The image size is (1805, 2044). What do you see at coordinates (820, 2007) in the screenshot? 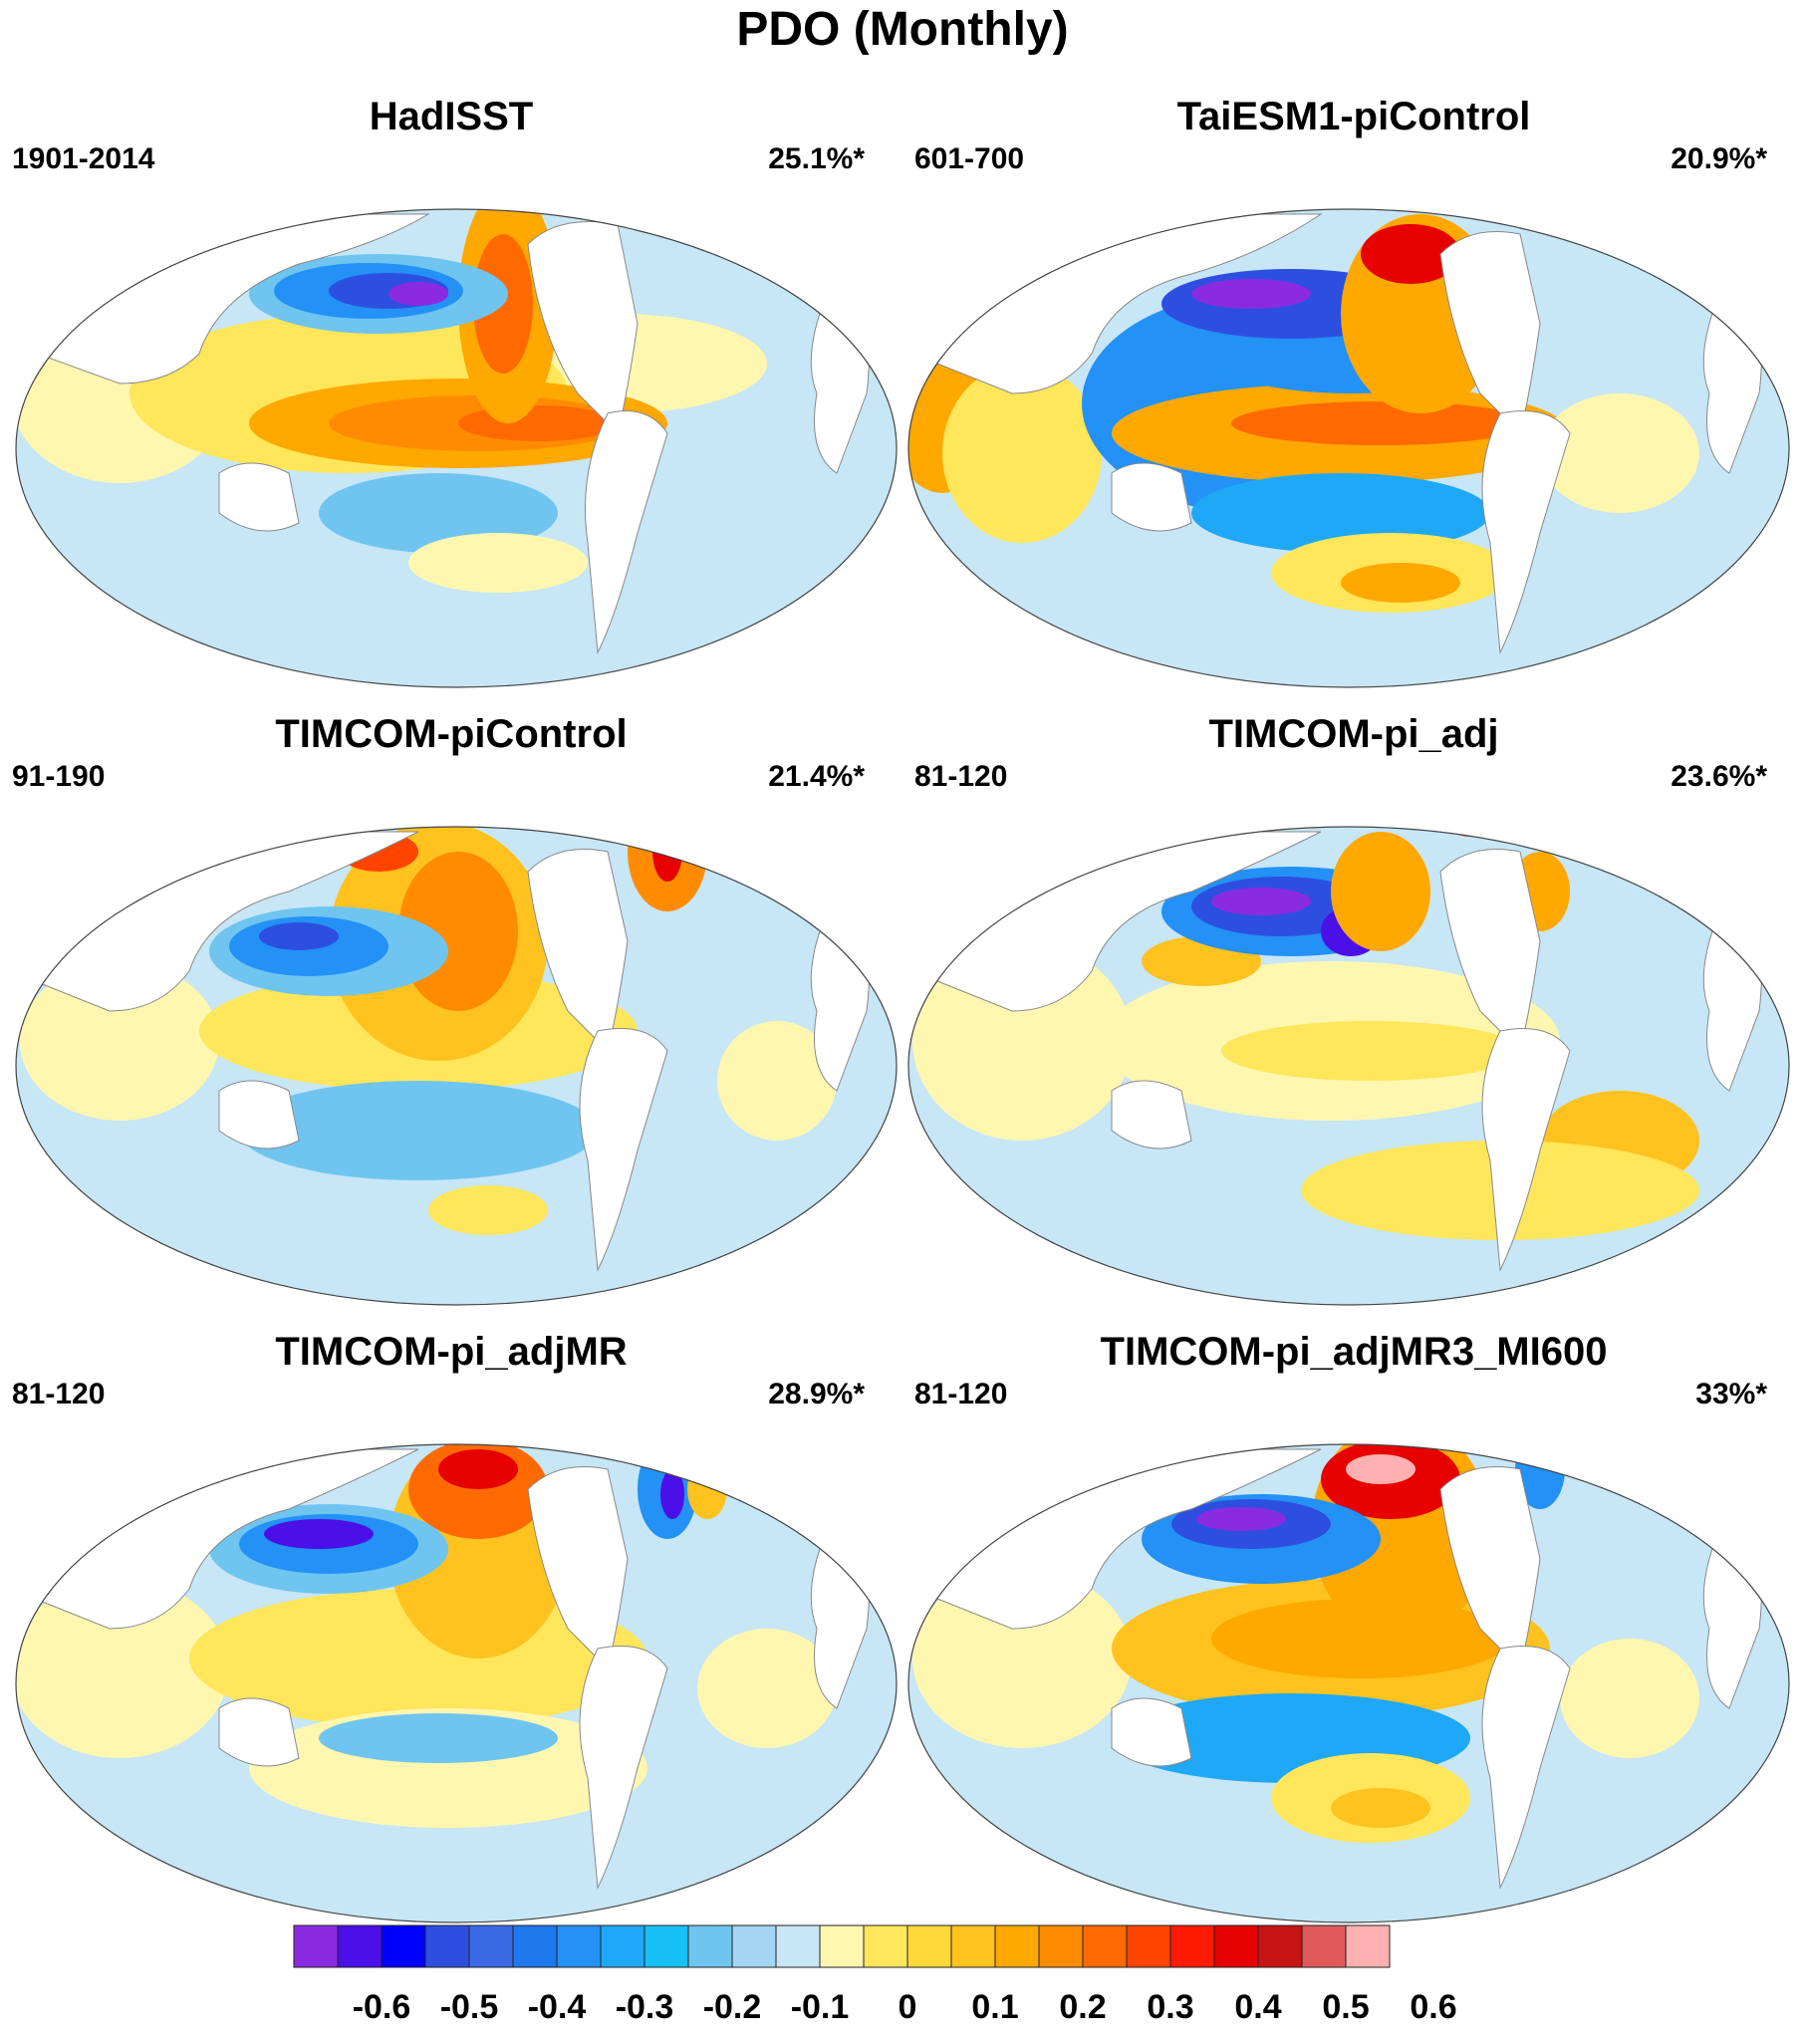
I see `colorbar-tick-label: -0.1` at bounding box center [820, 2007].